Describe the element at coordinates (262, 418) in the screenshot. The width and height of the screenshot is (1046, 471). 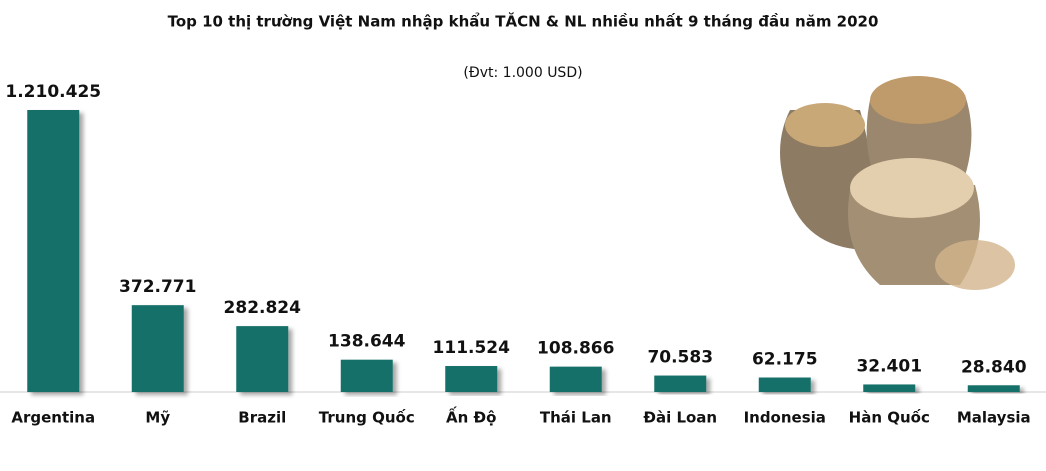
I see `x-tick-label: Brazil` at that location.